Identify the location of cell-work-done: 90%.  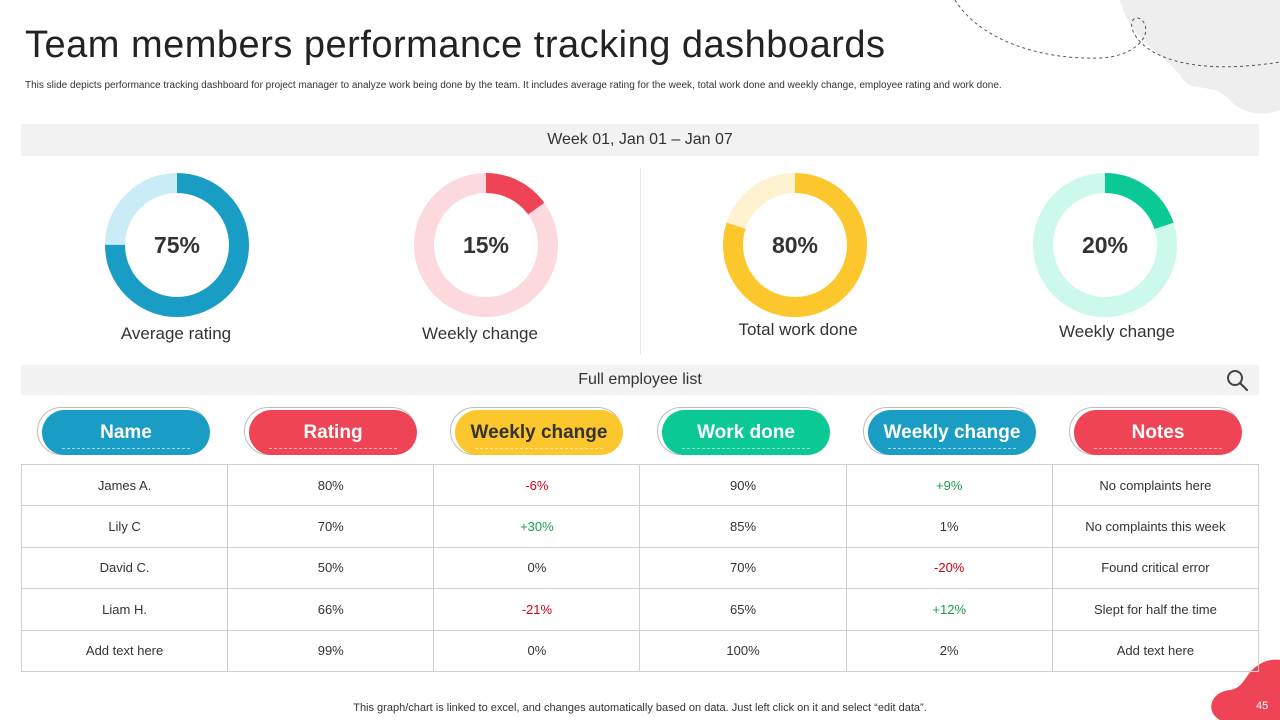
(743, 485).